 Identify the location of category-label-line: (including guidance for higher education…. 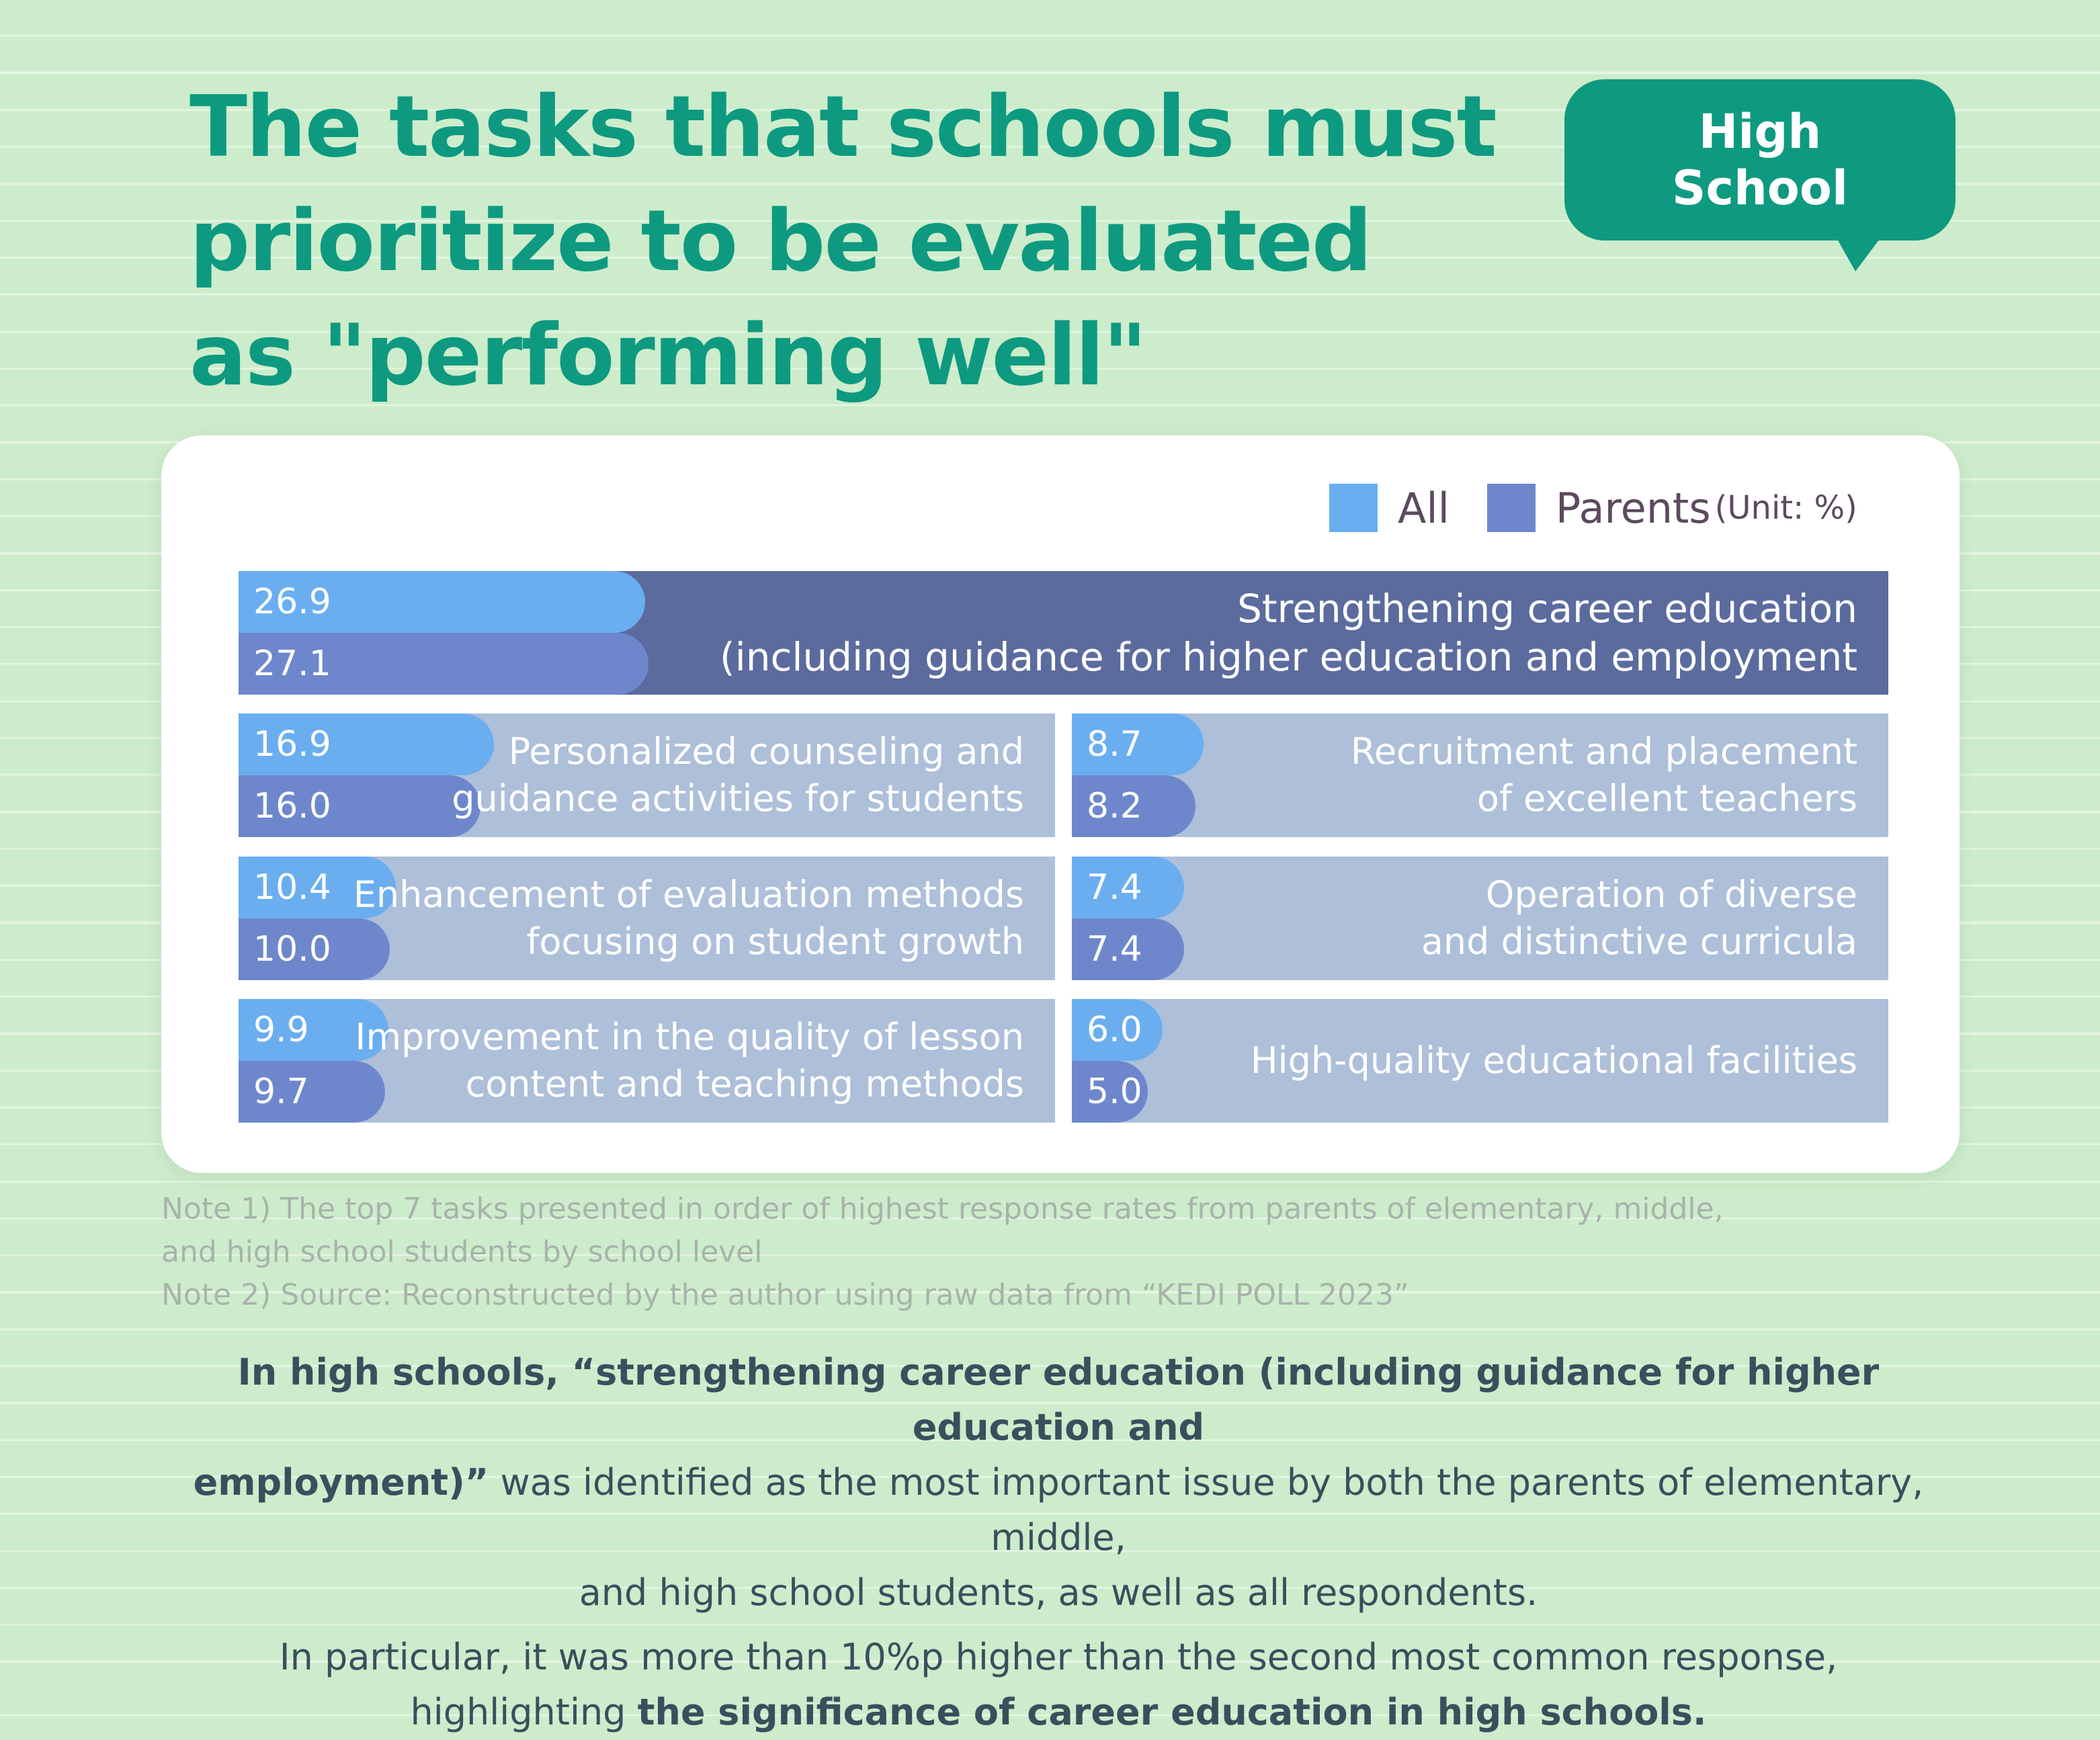
(1288, 657).